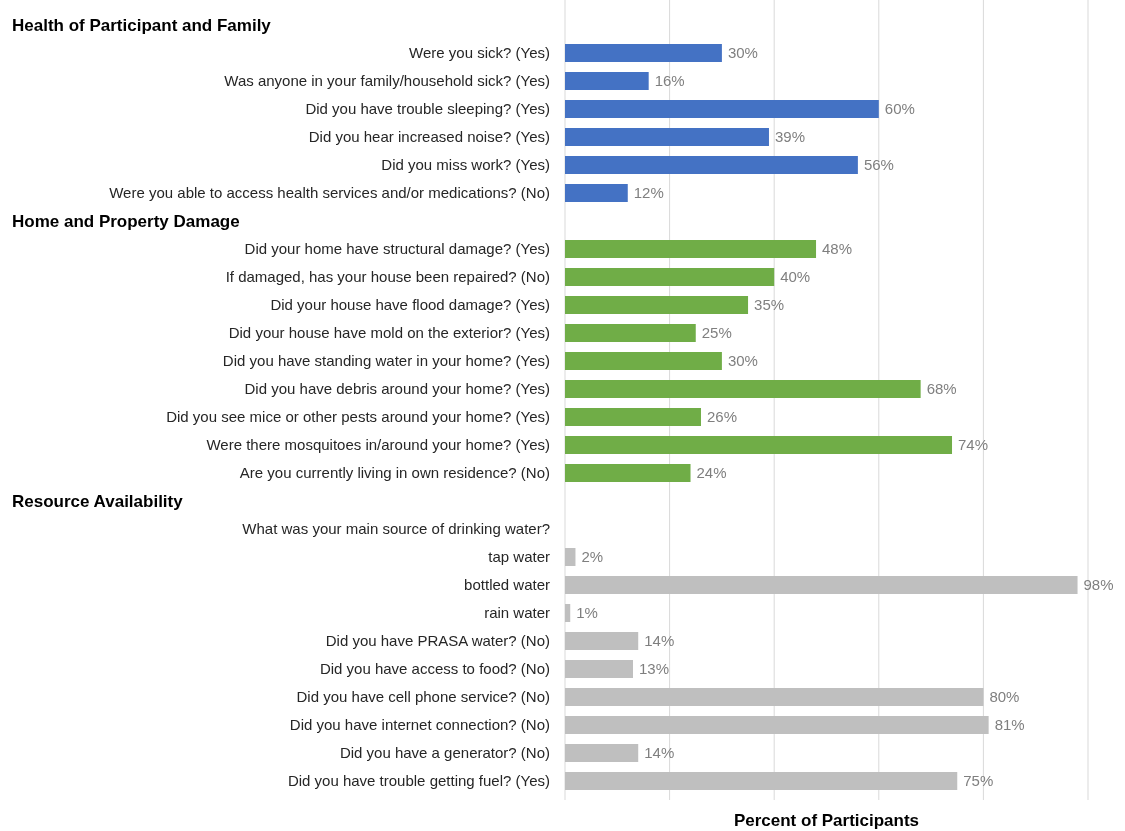 The image size is (1125, 831). Describe the element at coordinates (1009, 725) in the screenshot. I see `data-label: 81%` at that location.